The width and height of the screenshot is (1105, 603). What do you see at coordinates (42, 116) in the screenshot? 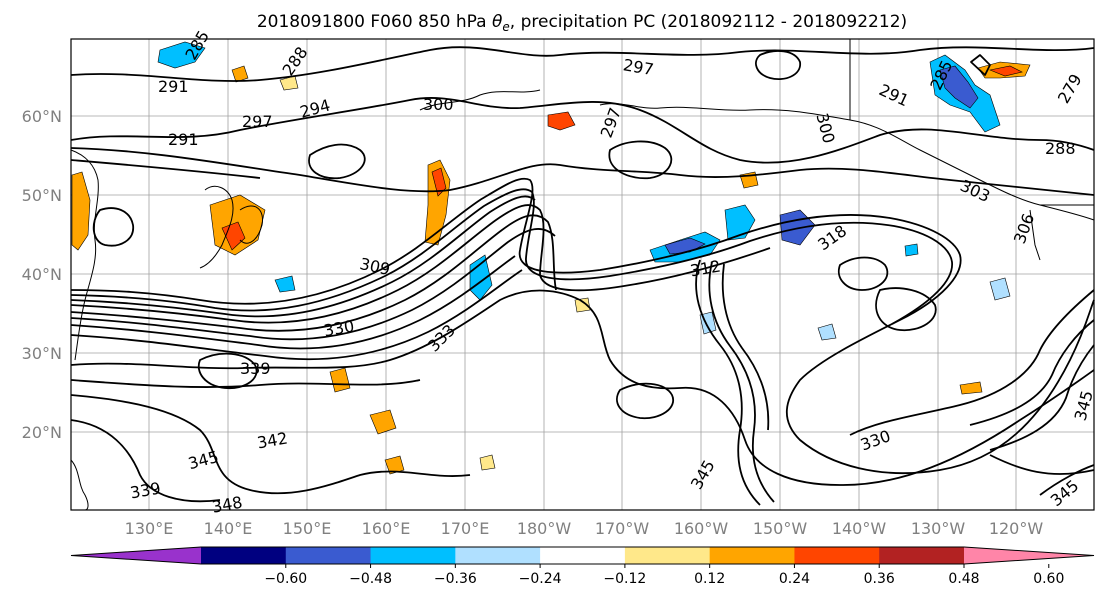
I see `lat-label: 60°N` at bounding box center [42, 116].